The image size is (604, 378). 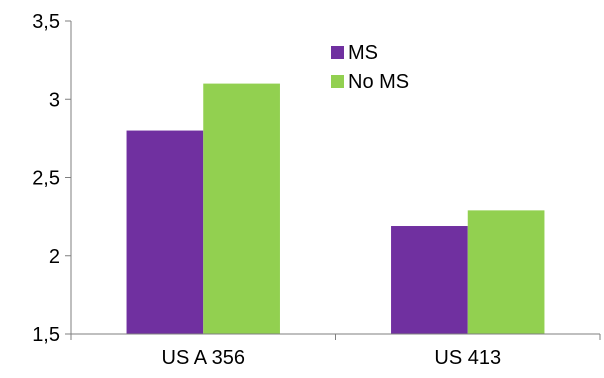 What do you see at coordinates (54, 257) in the screenshot?
I see `y-tick-label: 2` at bounding box center [54, 257].